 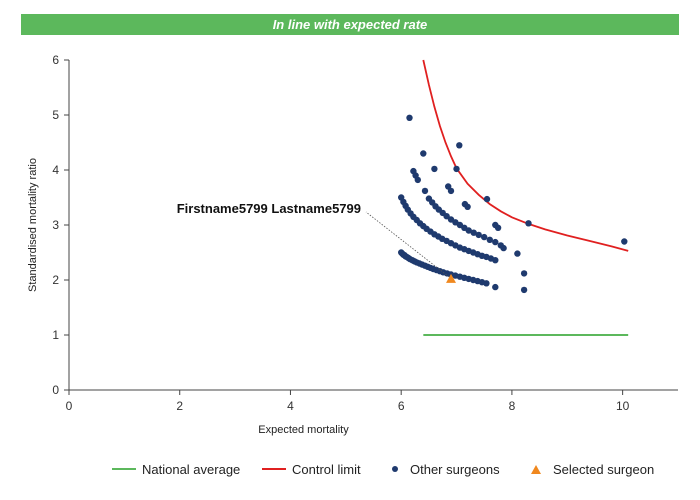 I want to click on y-tick-label: 5, so click(x=55, y=115).